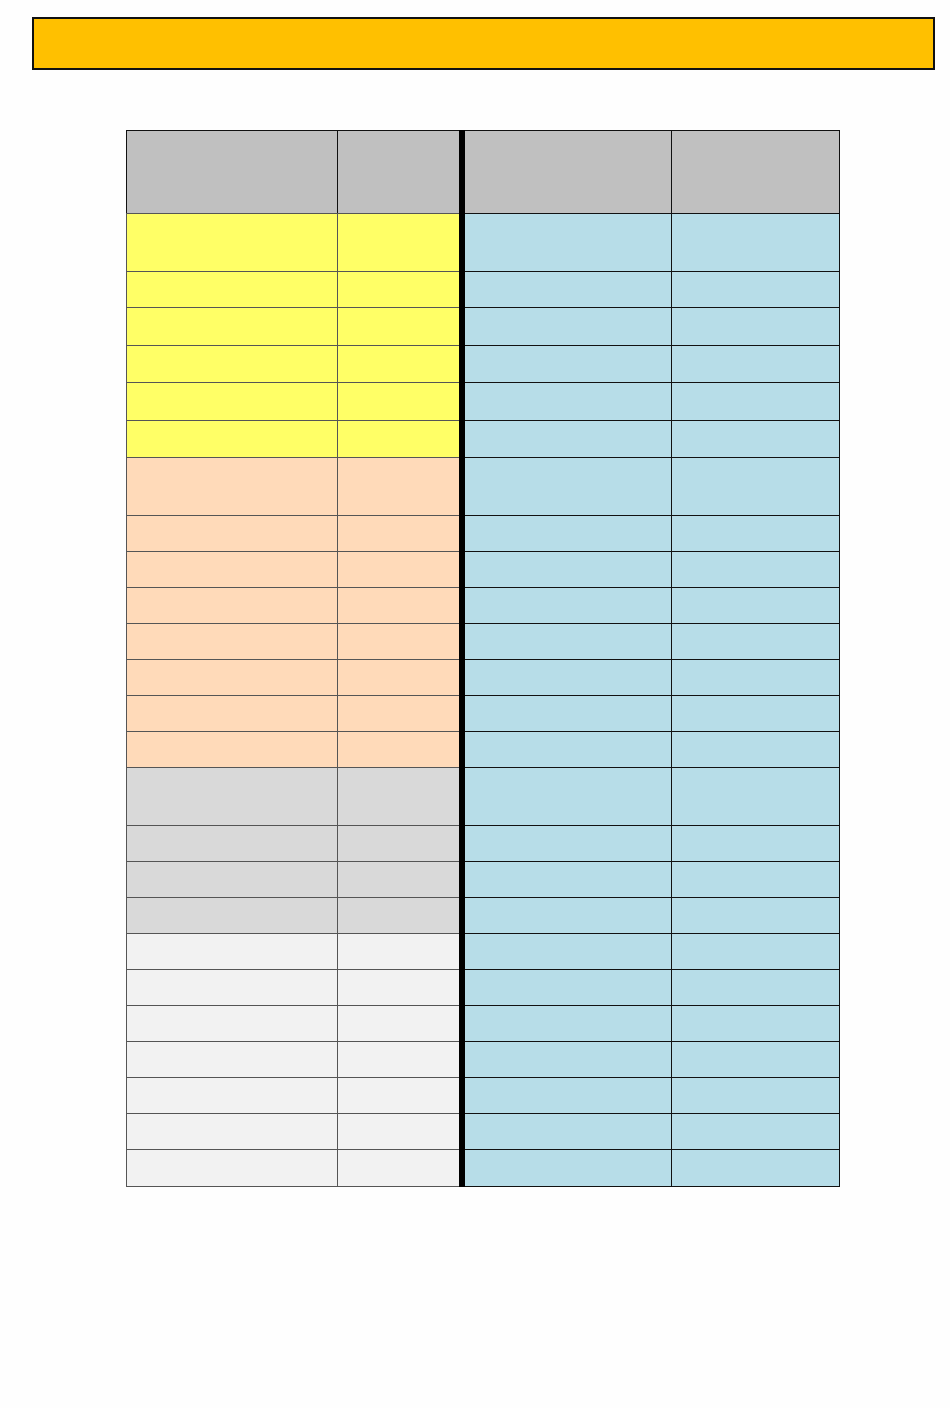 This screenshot has height=1408, width=950. What do you see at coordinates (483, 43) in the screenshot?
I see `title-banner` at bounding box center [483, 43].